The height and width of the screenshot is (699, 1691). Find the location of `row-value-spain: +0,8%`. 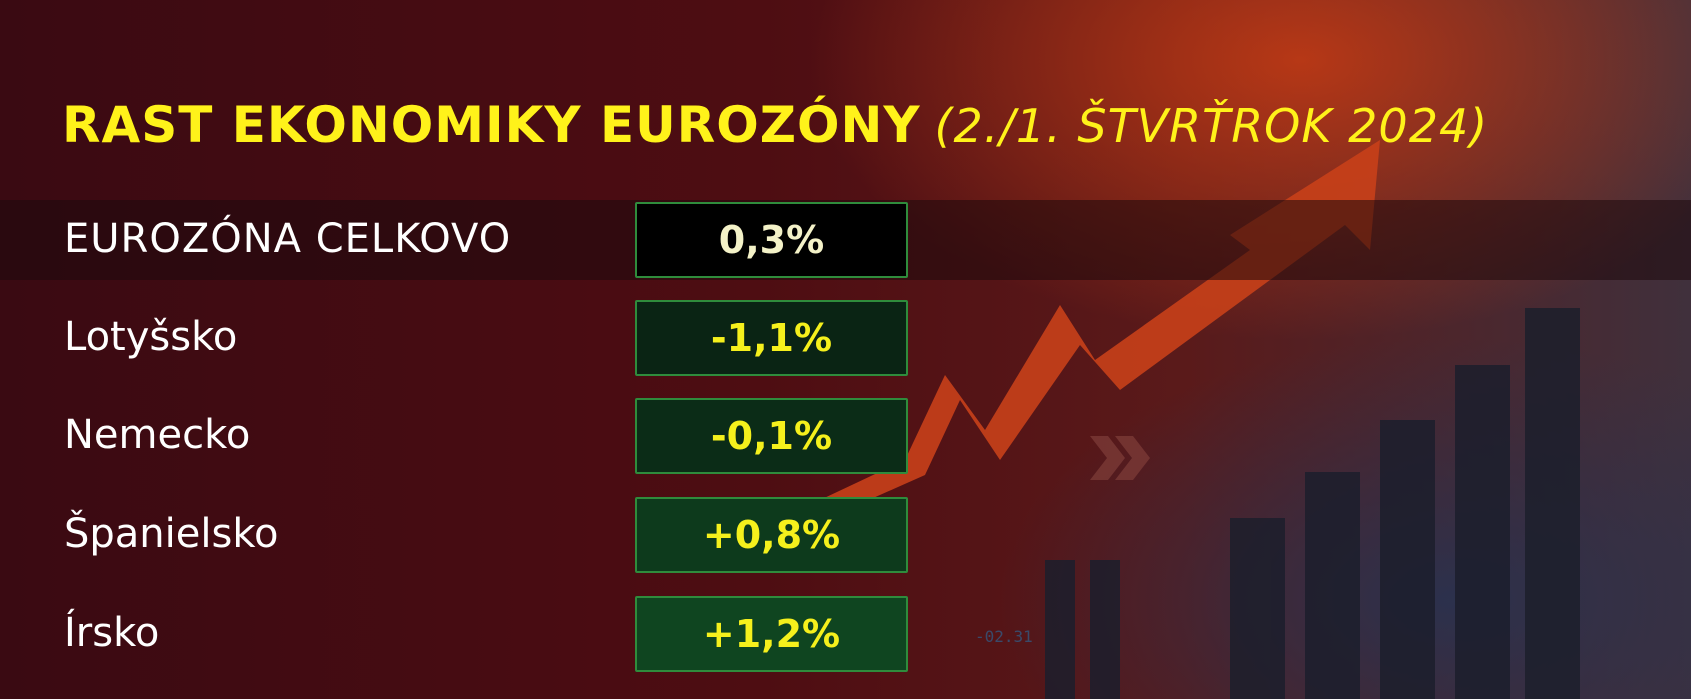

row-value-spain: +0,8% is located at coordinates (771, 535).